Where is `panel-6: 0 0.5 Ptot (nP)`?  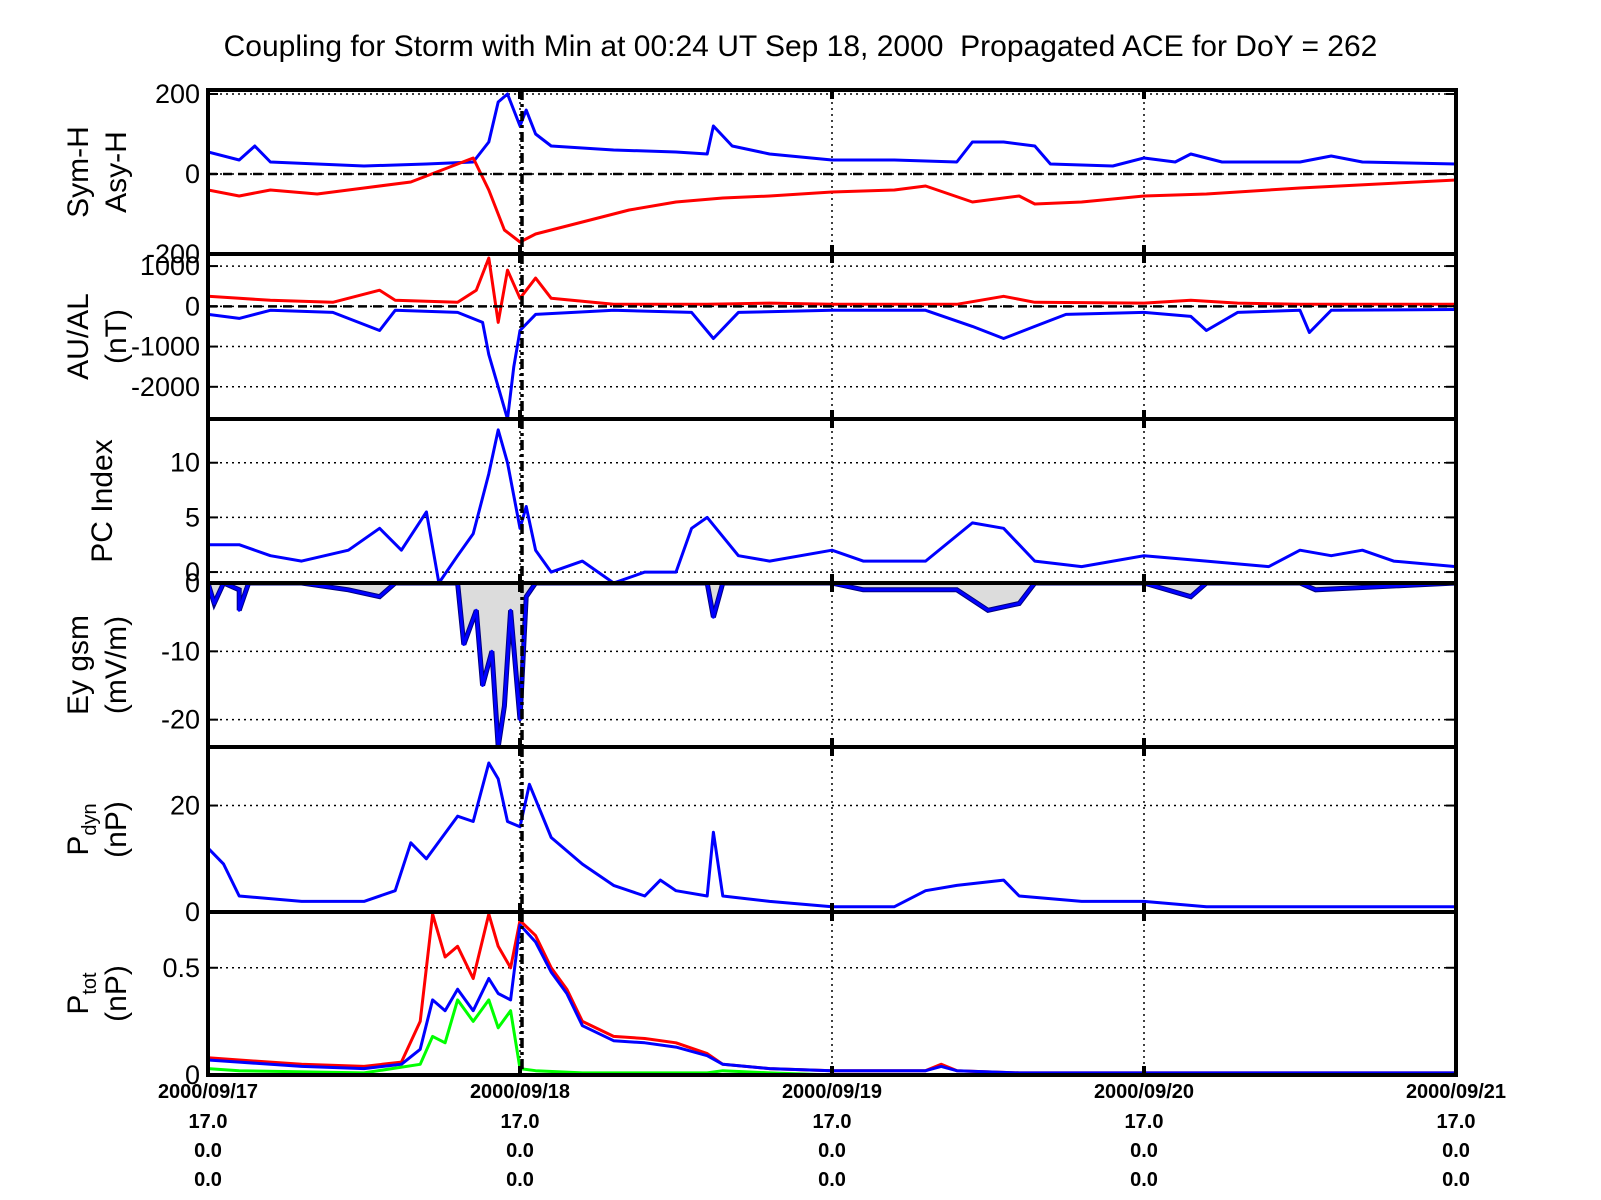 panel-6: 0 0.5 Ptot (nP) is located at coordinates (760, 1000).